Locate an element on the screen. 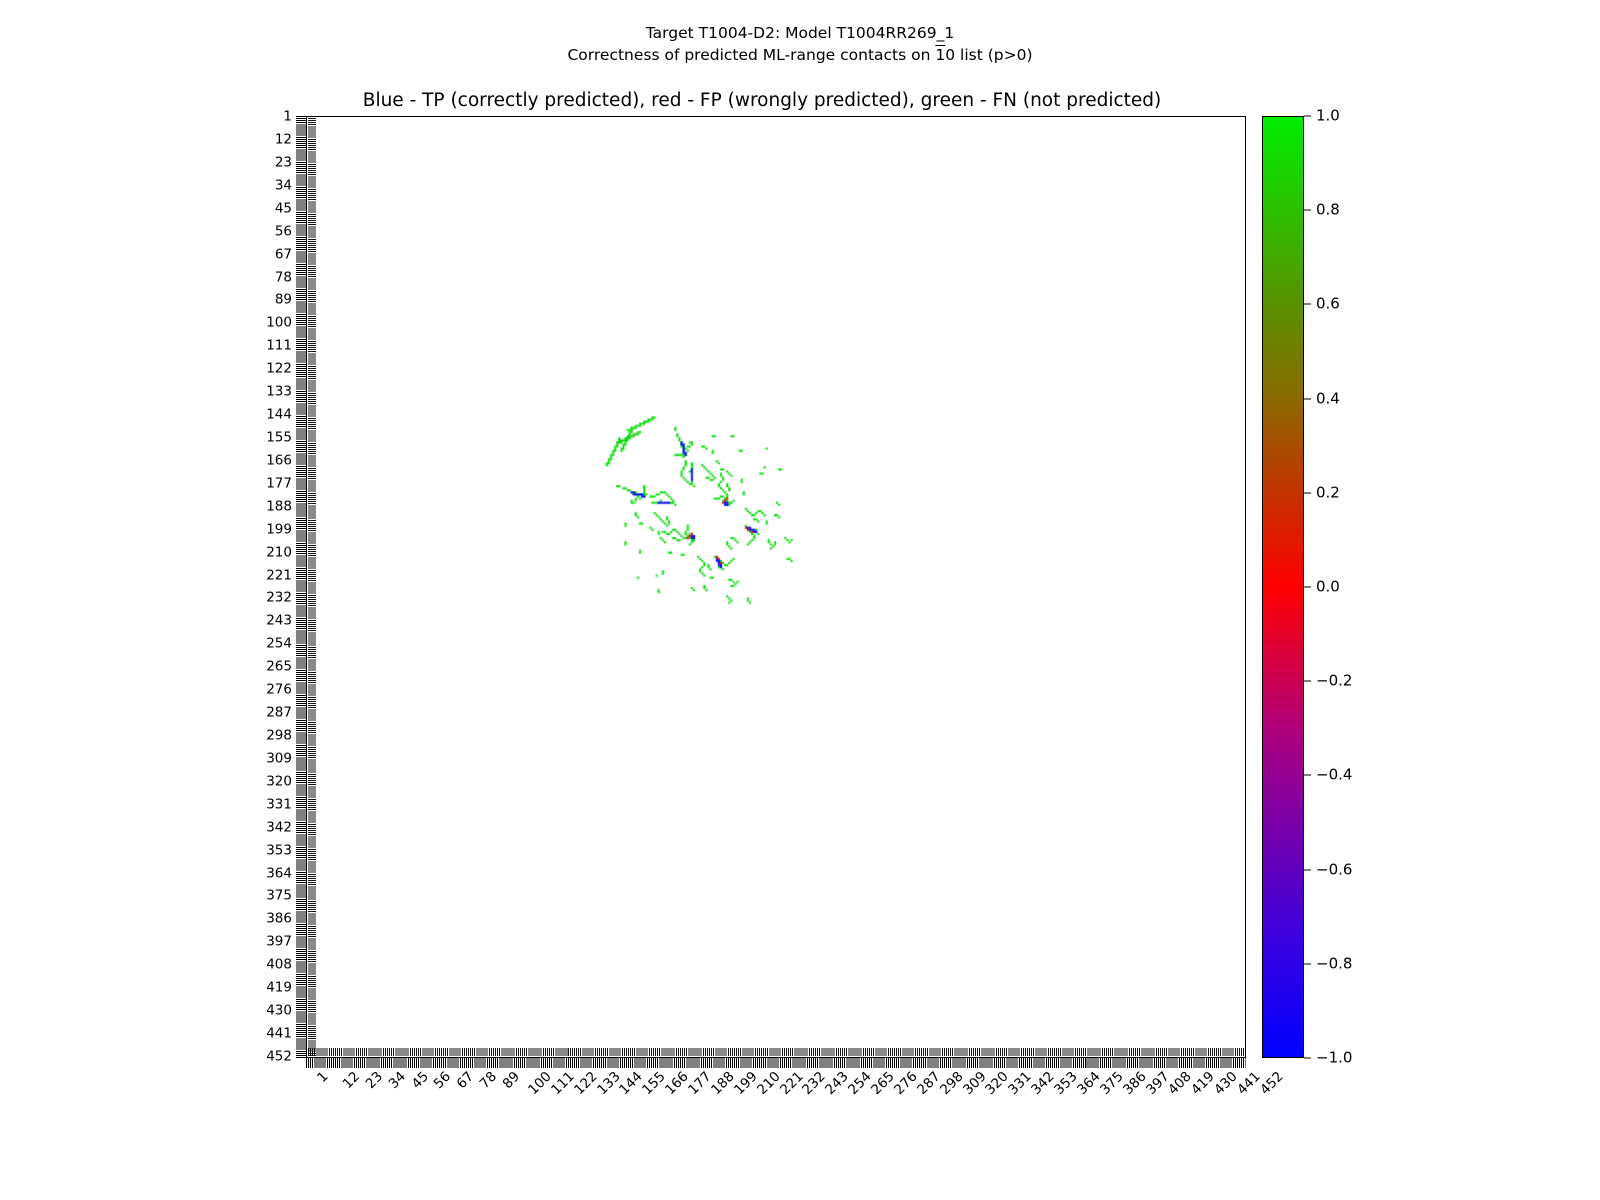 The width and height of the screenshot is (1600, 1200). y-tick-label: 397 is located at coordinates (279, 941).